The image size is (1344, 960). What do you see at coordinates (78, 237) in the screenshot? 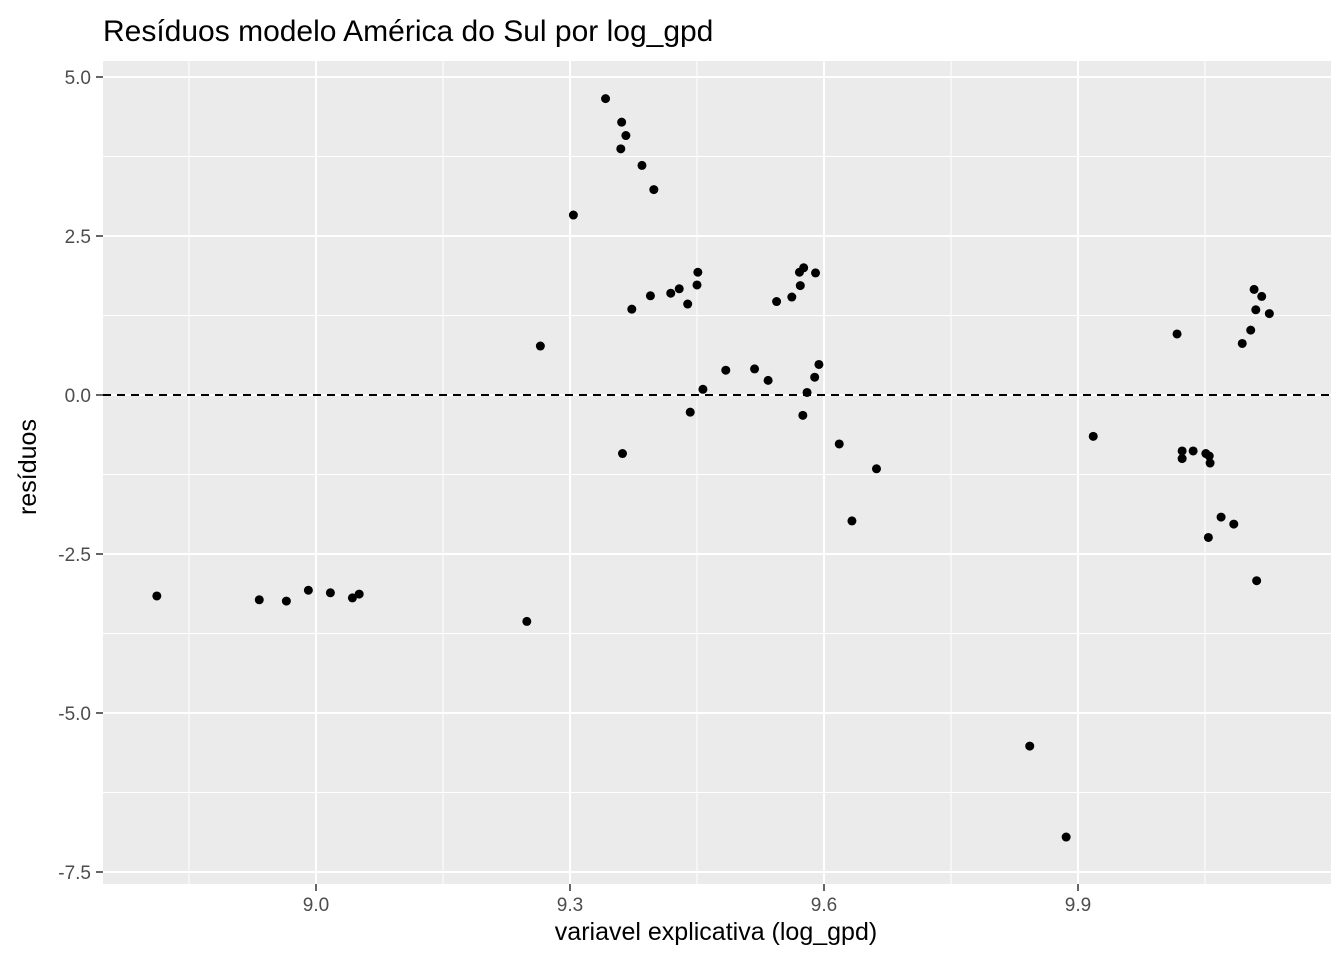
I see `y-tick-label: 2.5` at bounding box center [78, 237].